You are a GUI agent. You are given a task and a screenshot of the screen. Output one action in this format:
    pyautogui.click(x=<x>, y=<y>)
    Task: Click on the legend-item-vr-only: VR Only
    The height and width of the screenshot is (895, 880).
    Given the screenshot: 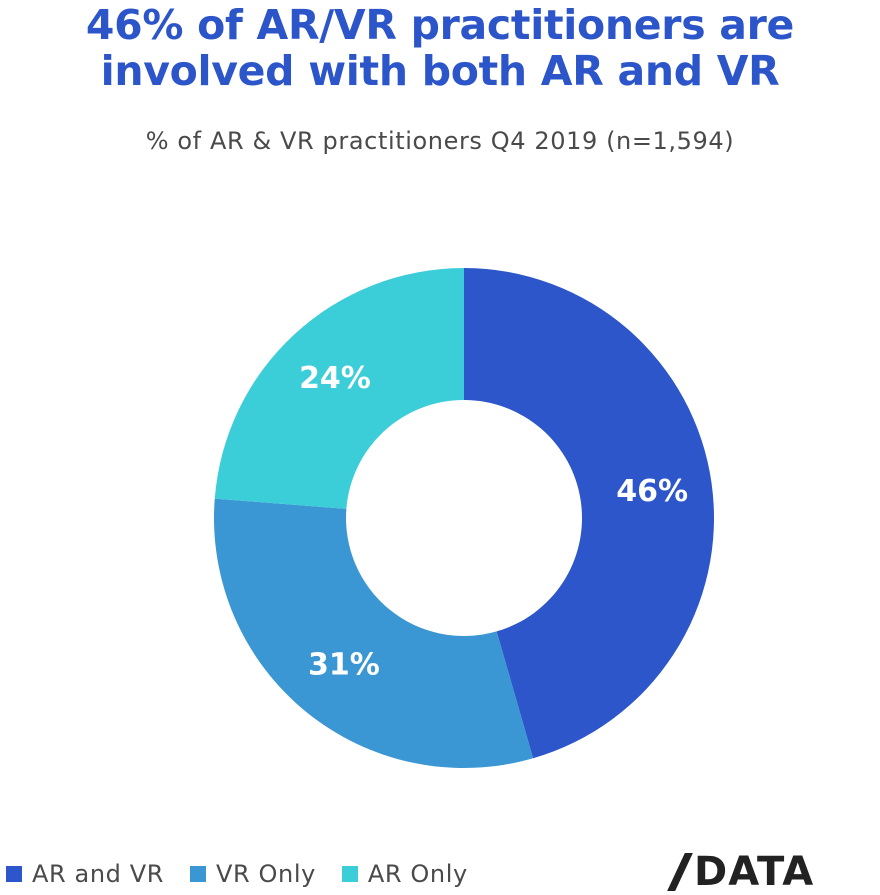 What is the action you would take?
    pyautogui.click(x=253, y=874)
    